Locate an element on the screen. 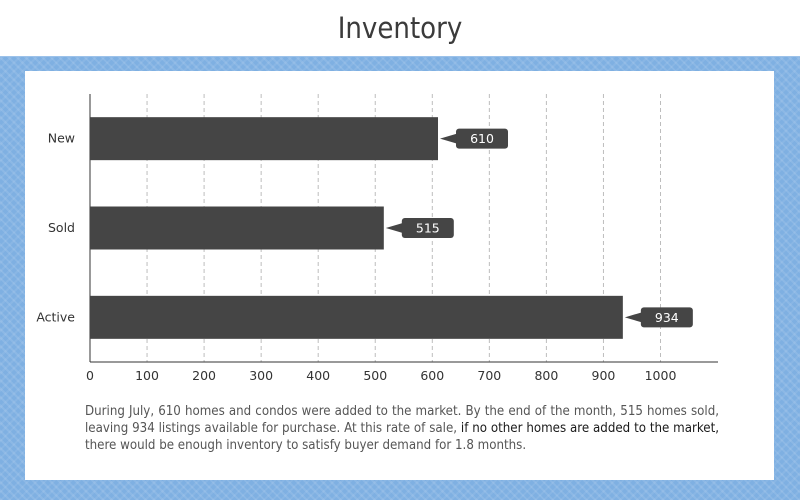 This screenshot has height=500, width=800. x-tick-label: 800 is located at coordinates (546, 375).